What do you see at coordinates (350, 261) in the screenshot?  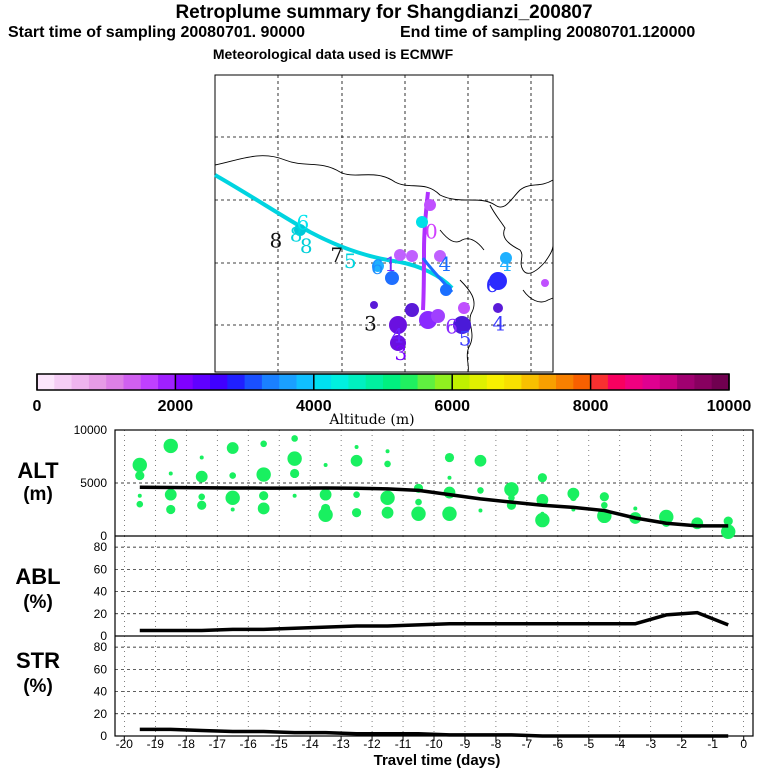 I see `map-label-5: 5` at bounding box center [350, 261].